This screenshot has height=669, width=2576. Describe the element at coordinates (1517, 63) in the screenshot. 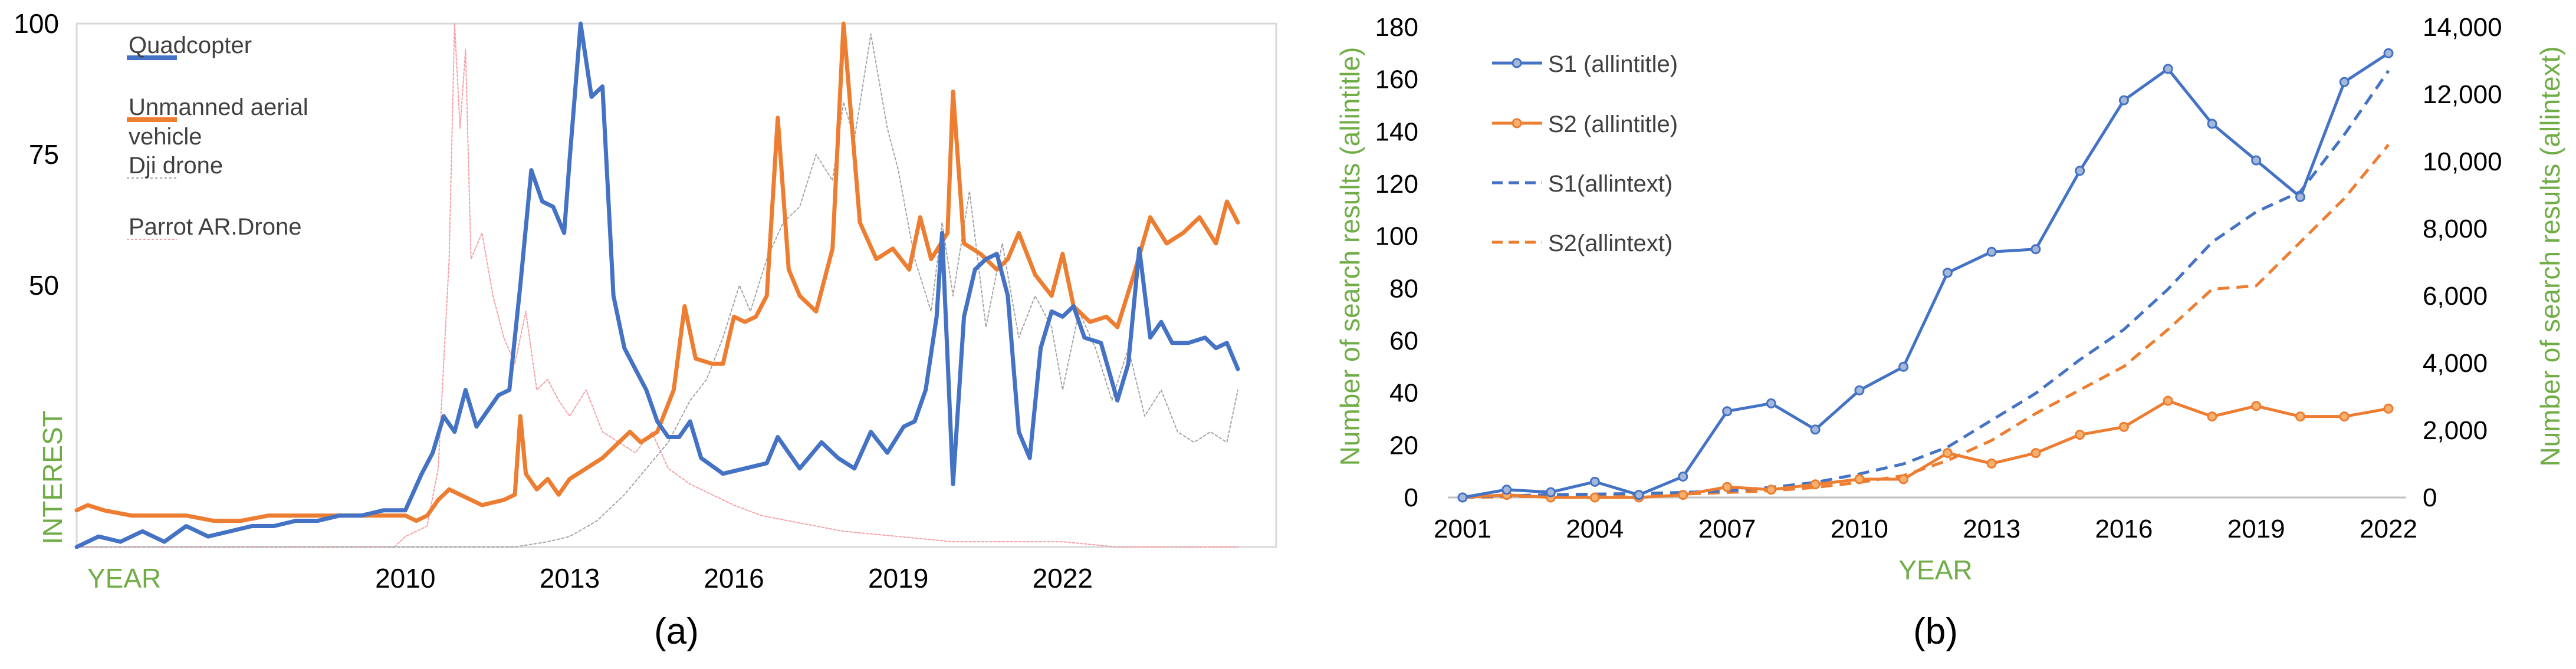

I see `legend-marker-s1-allintitle` at that location.